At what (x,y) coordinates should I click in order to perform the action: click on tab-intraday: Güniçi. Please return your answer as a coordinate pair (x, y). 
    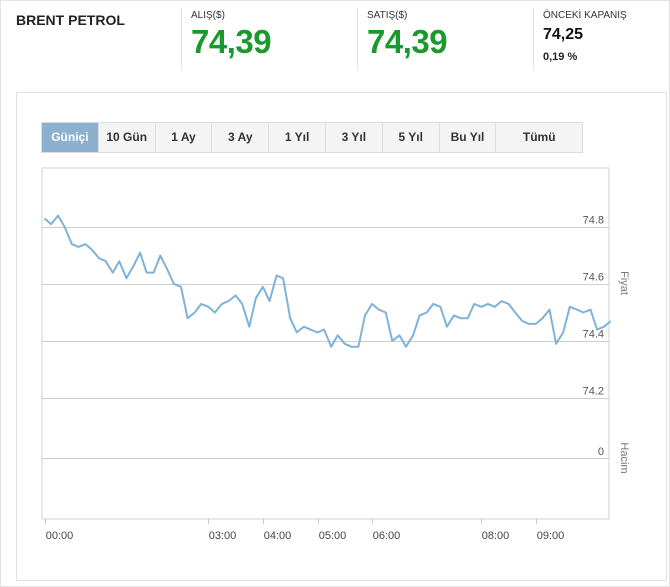
    Looking at the image, I should click on (70, 137).